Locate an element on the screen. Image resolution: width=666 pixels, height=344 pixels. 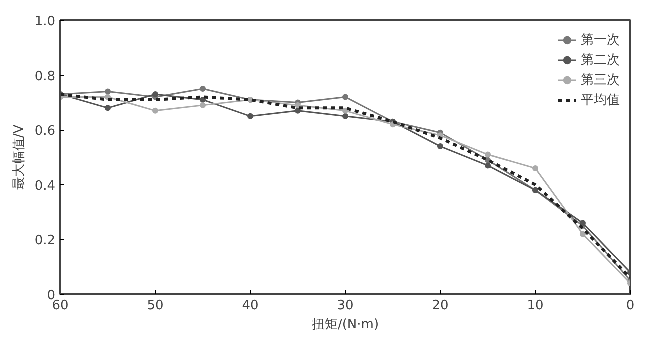
y-axis-title: 最大幅值/V is located at coordinates (19, 157).